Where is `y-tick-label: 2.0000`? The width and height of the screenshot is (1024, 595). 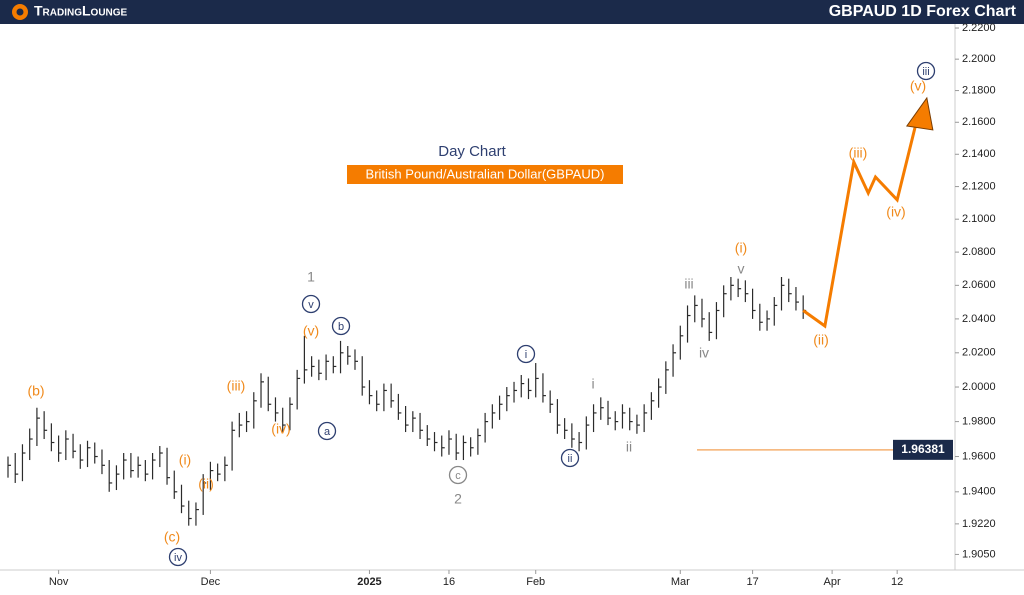
y-tick-label: 2.0000 is located at coordinates (979, 387).